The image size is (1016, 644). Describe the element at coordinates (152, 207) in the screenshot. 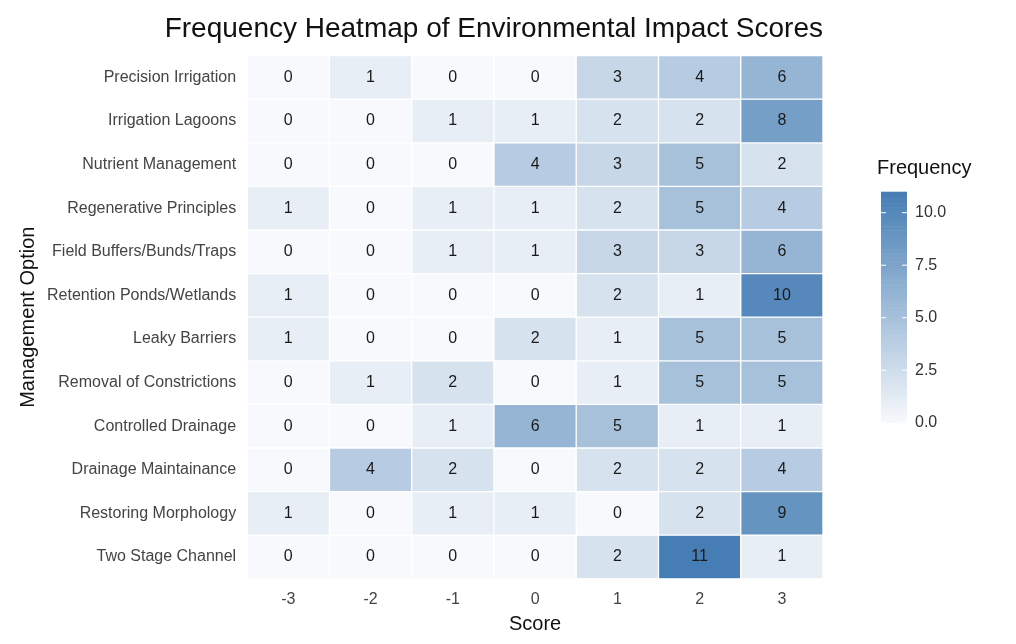

I see `y-tick-label: Regenerative Principles` at that location.